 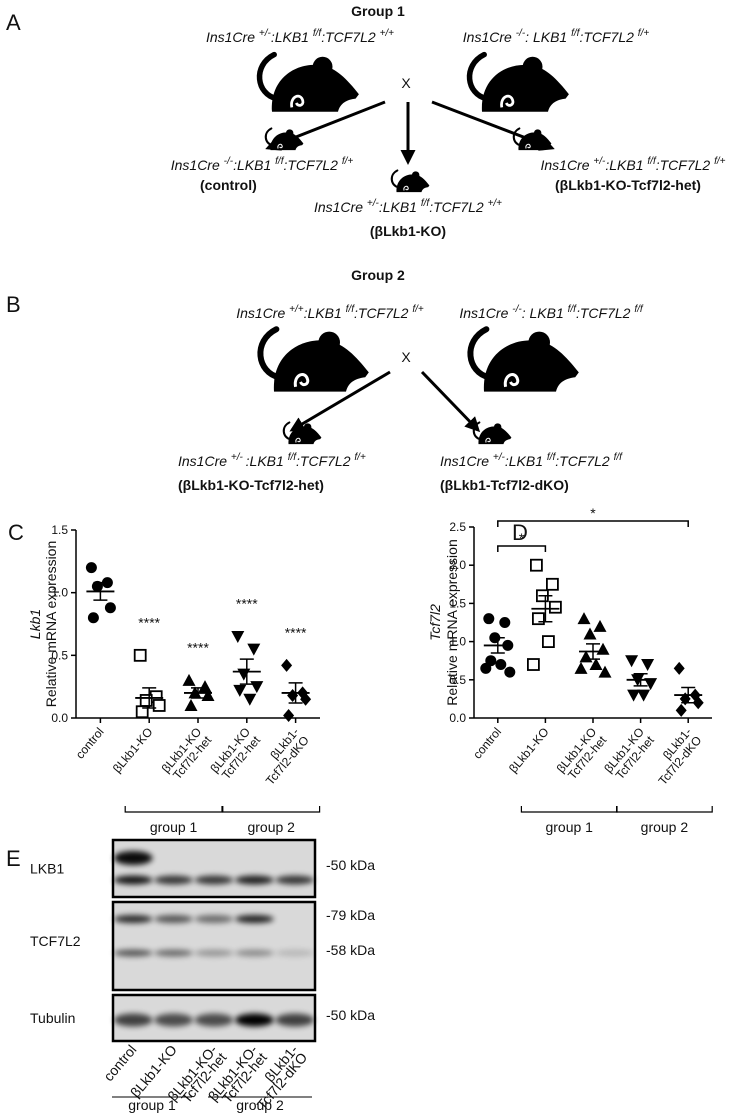 I want to click on panel-title: Group 1, so click(x=378, y=11).